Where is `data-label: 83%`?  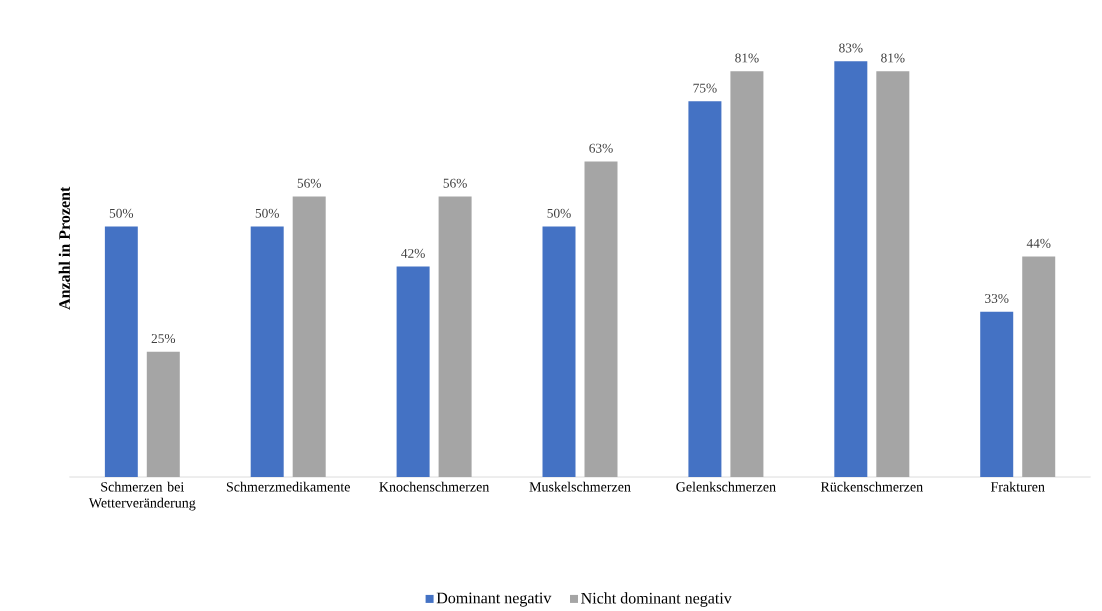
data-label: 83% is located at coordinates (851, 48).